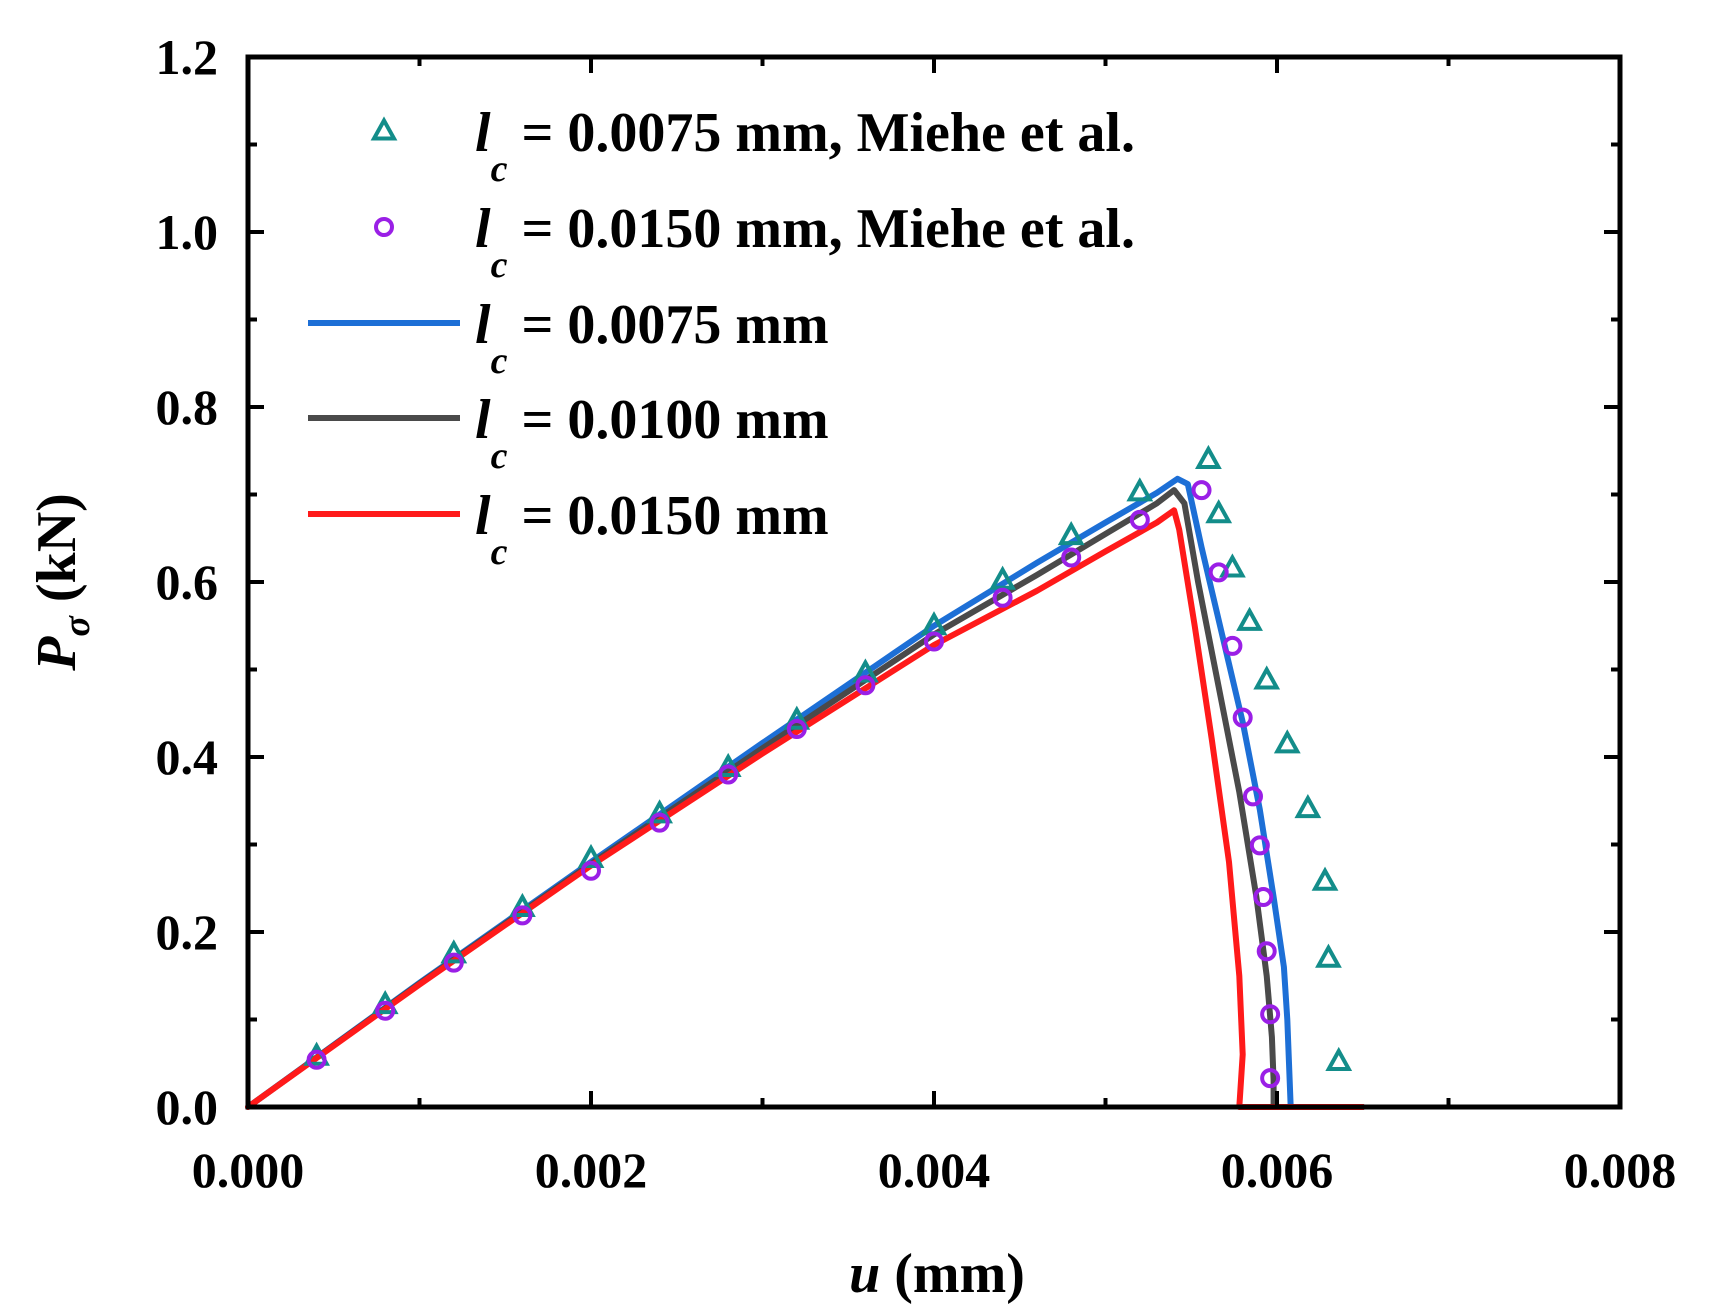 The height and width of the screenshot is (1310, 1711). I want to click on x-tick-label: 0.000, so click(248, 1170).